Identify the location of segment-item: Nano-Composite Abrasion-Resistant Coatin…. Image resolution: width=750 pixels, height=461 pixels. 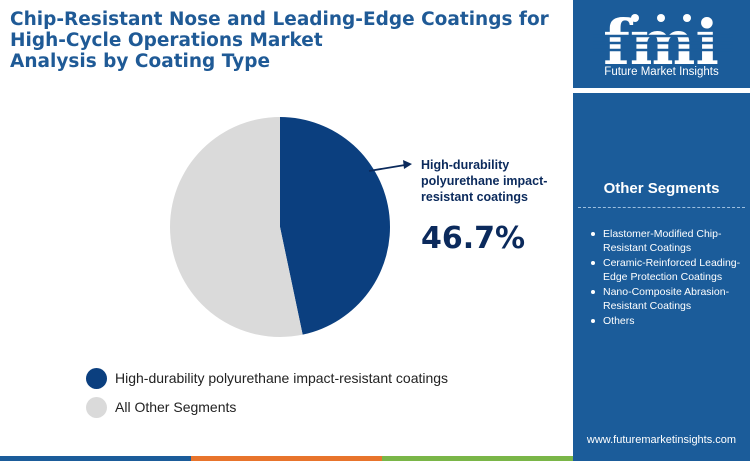
(667, 299).